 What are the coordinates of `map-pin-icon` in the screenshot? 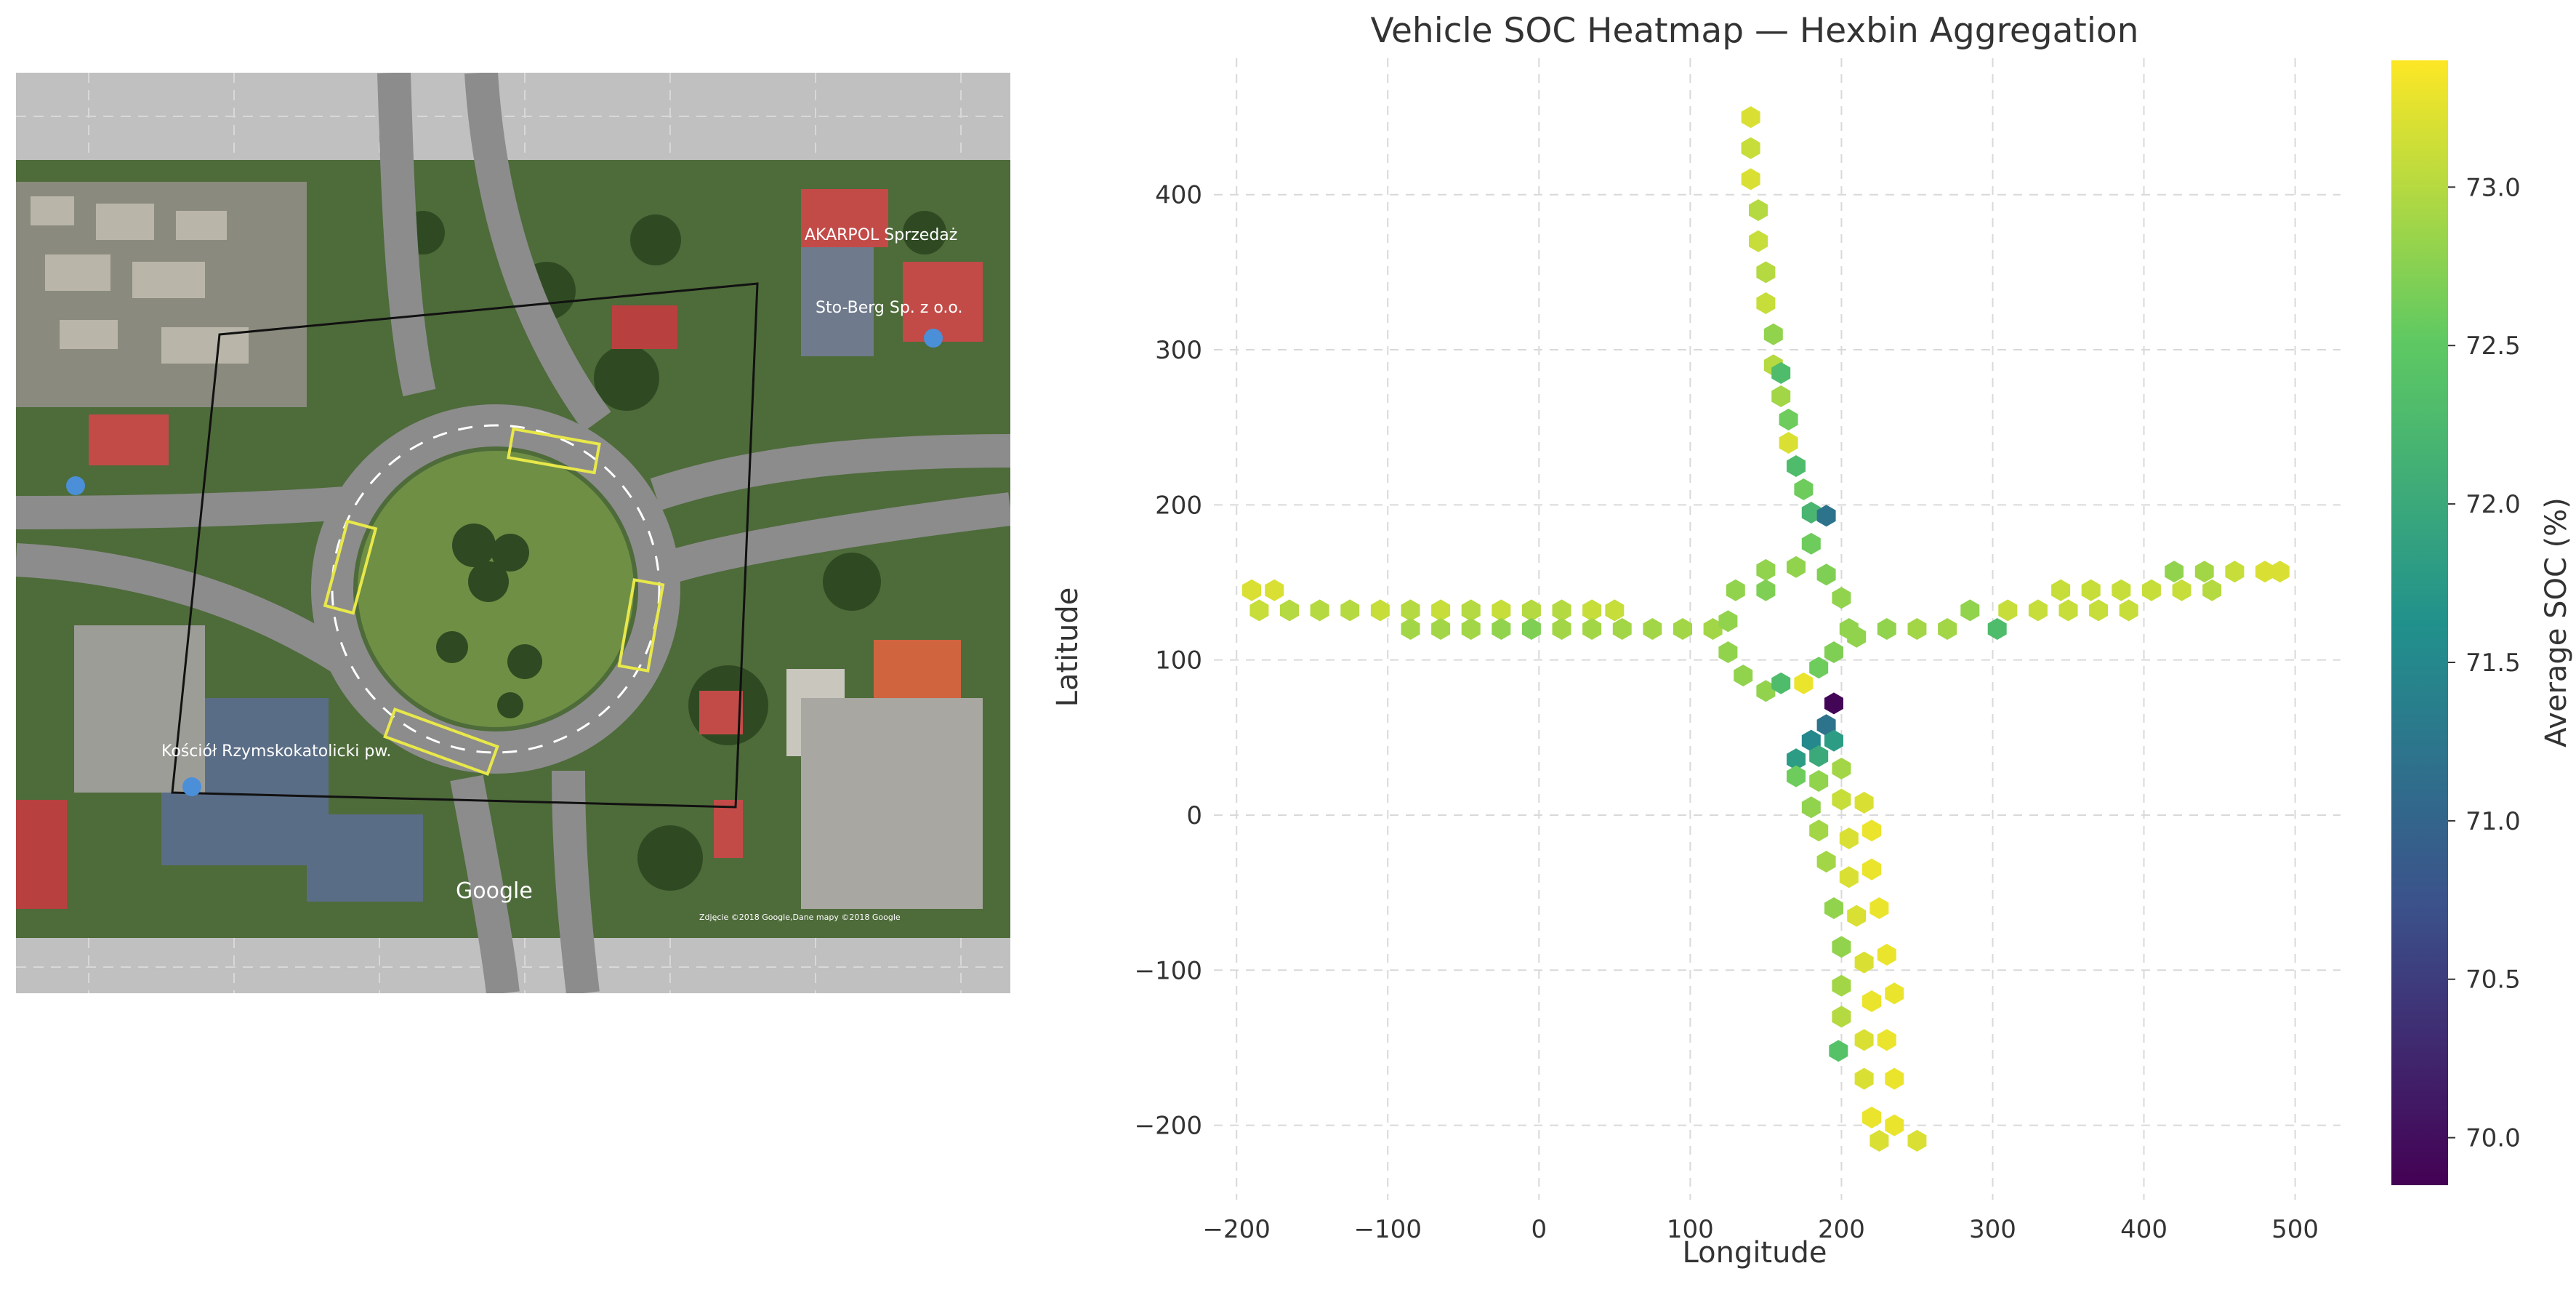 It's located at (504, 562).